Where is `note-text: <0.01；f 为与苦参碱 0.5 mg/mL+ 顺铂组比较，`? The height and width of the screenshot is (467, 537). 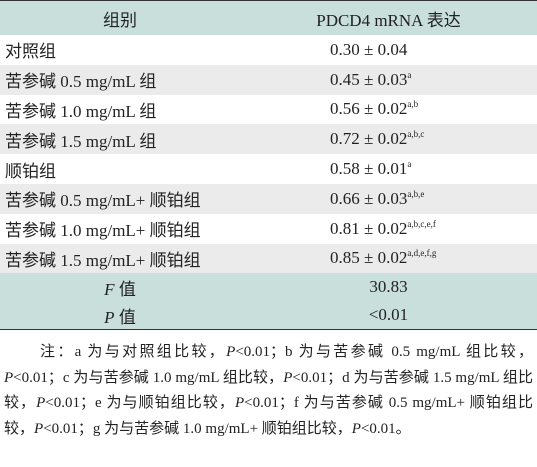 note-text: <0.01；f 为与苦参碱 0.5 mg/mL+ 顺铂组比较， is located at coordinates (268, 416).